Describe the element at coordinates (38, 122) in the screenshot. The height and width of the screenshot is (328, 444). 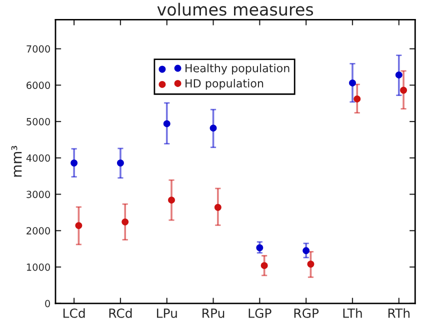
I see `y-tick-label: 5000` at that location.